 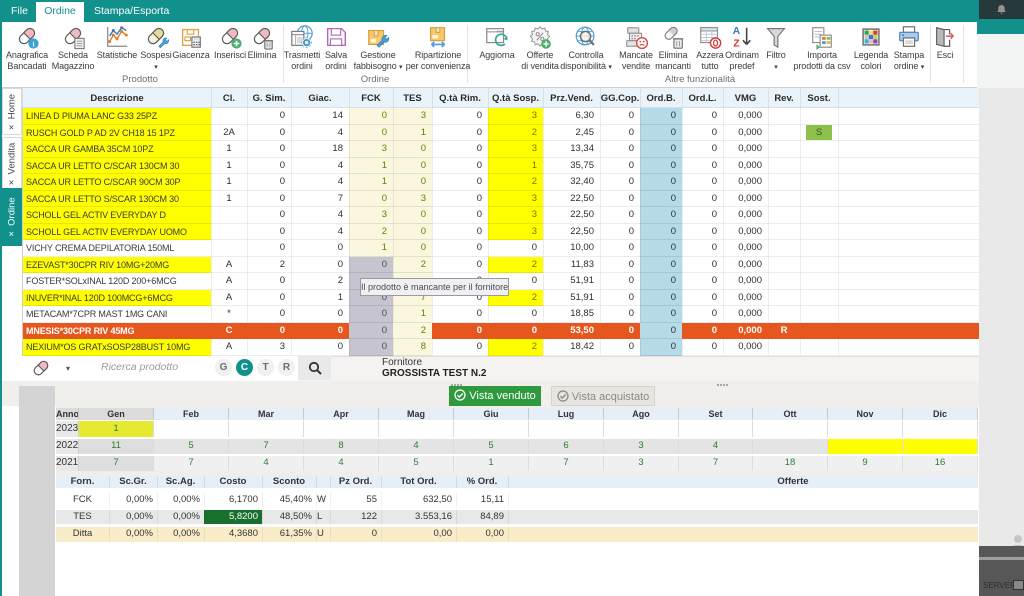 I want to click on svg-text: Z, so click(x=736, y=43).